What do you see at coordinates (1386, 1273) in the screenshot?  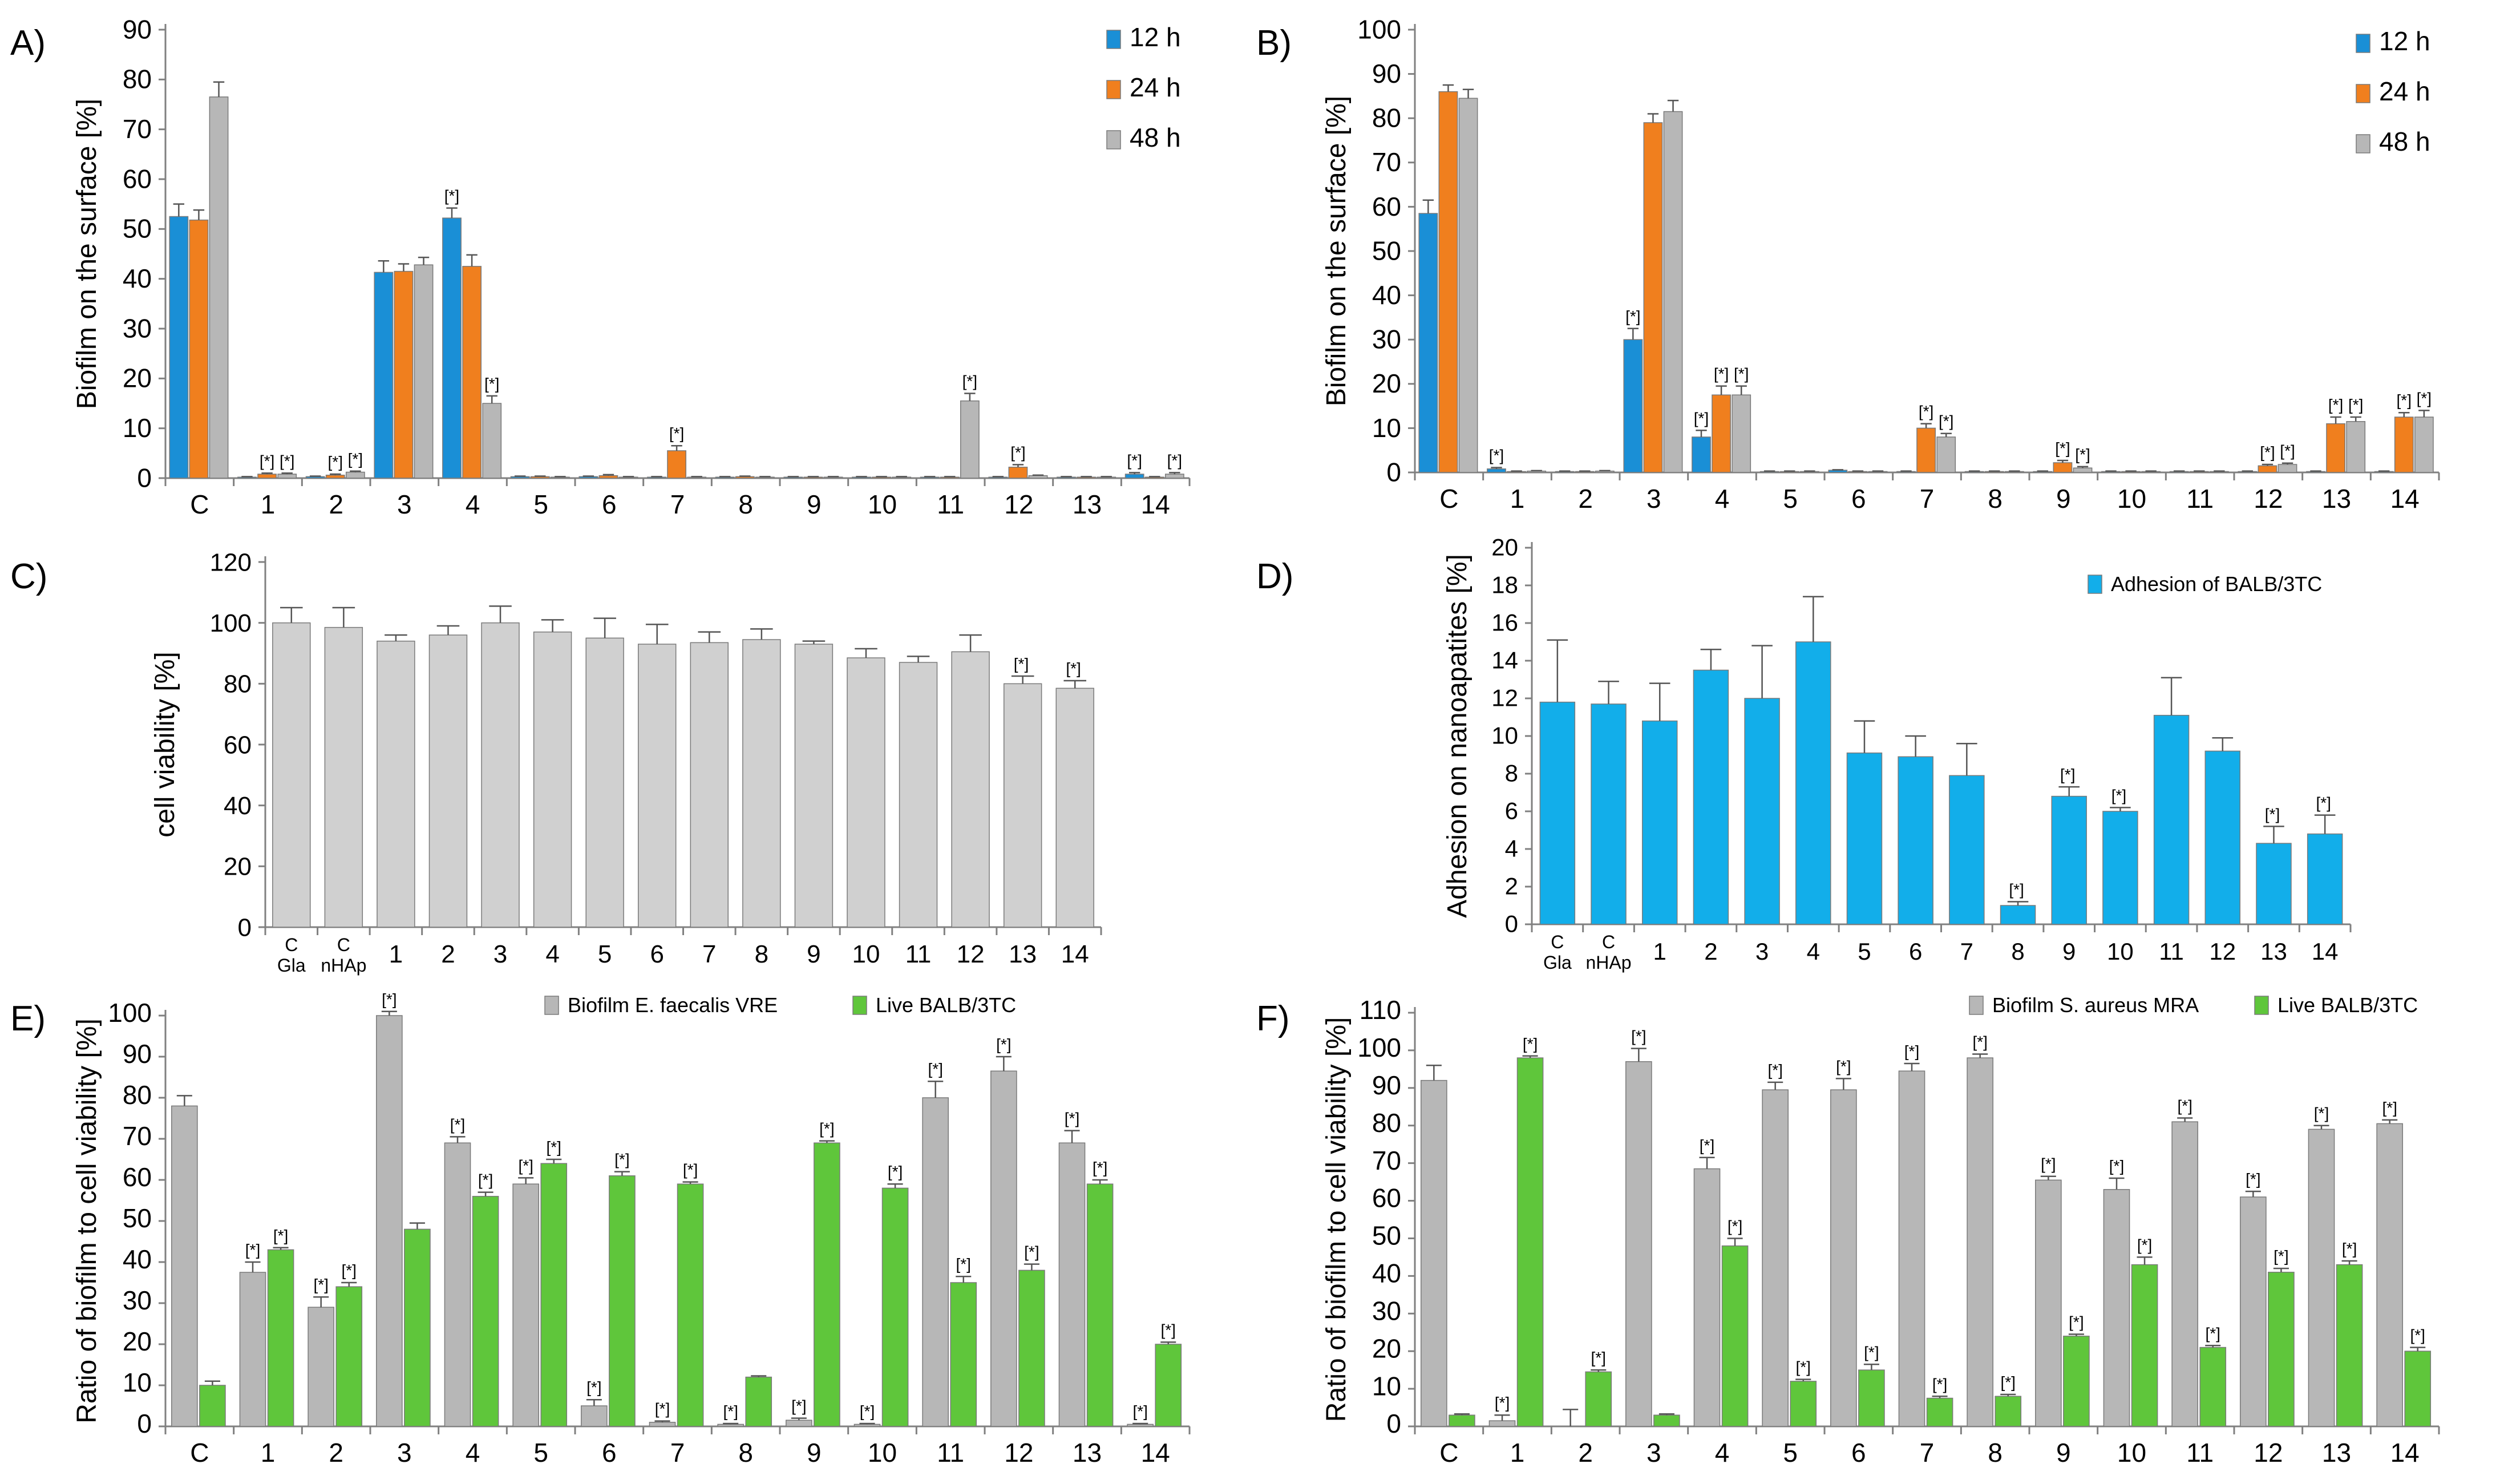 I see `y-tick-label: 40` at bounding box center [1386, 1273].